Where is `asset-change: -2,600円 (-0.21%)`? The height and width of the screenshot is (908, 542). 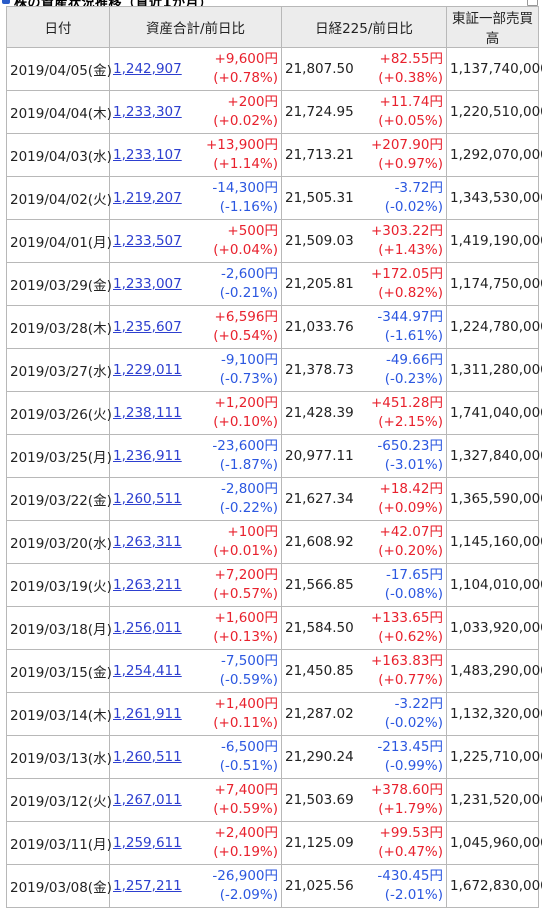 asset-change: -2,600円 (-0.21%) is located at coordinates (249, 284).